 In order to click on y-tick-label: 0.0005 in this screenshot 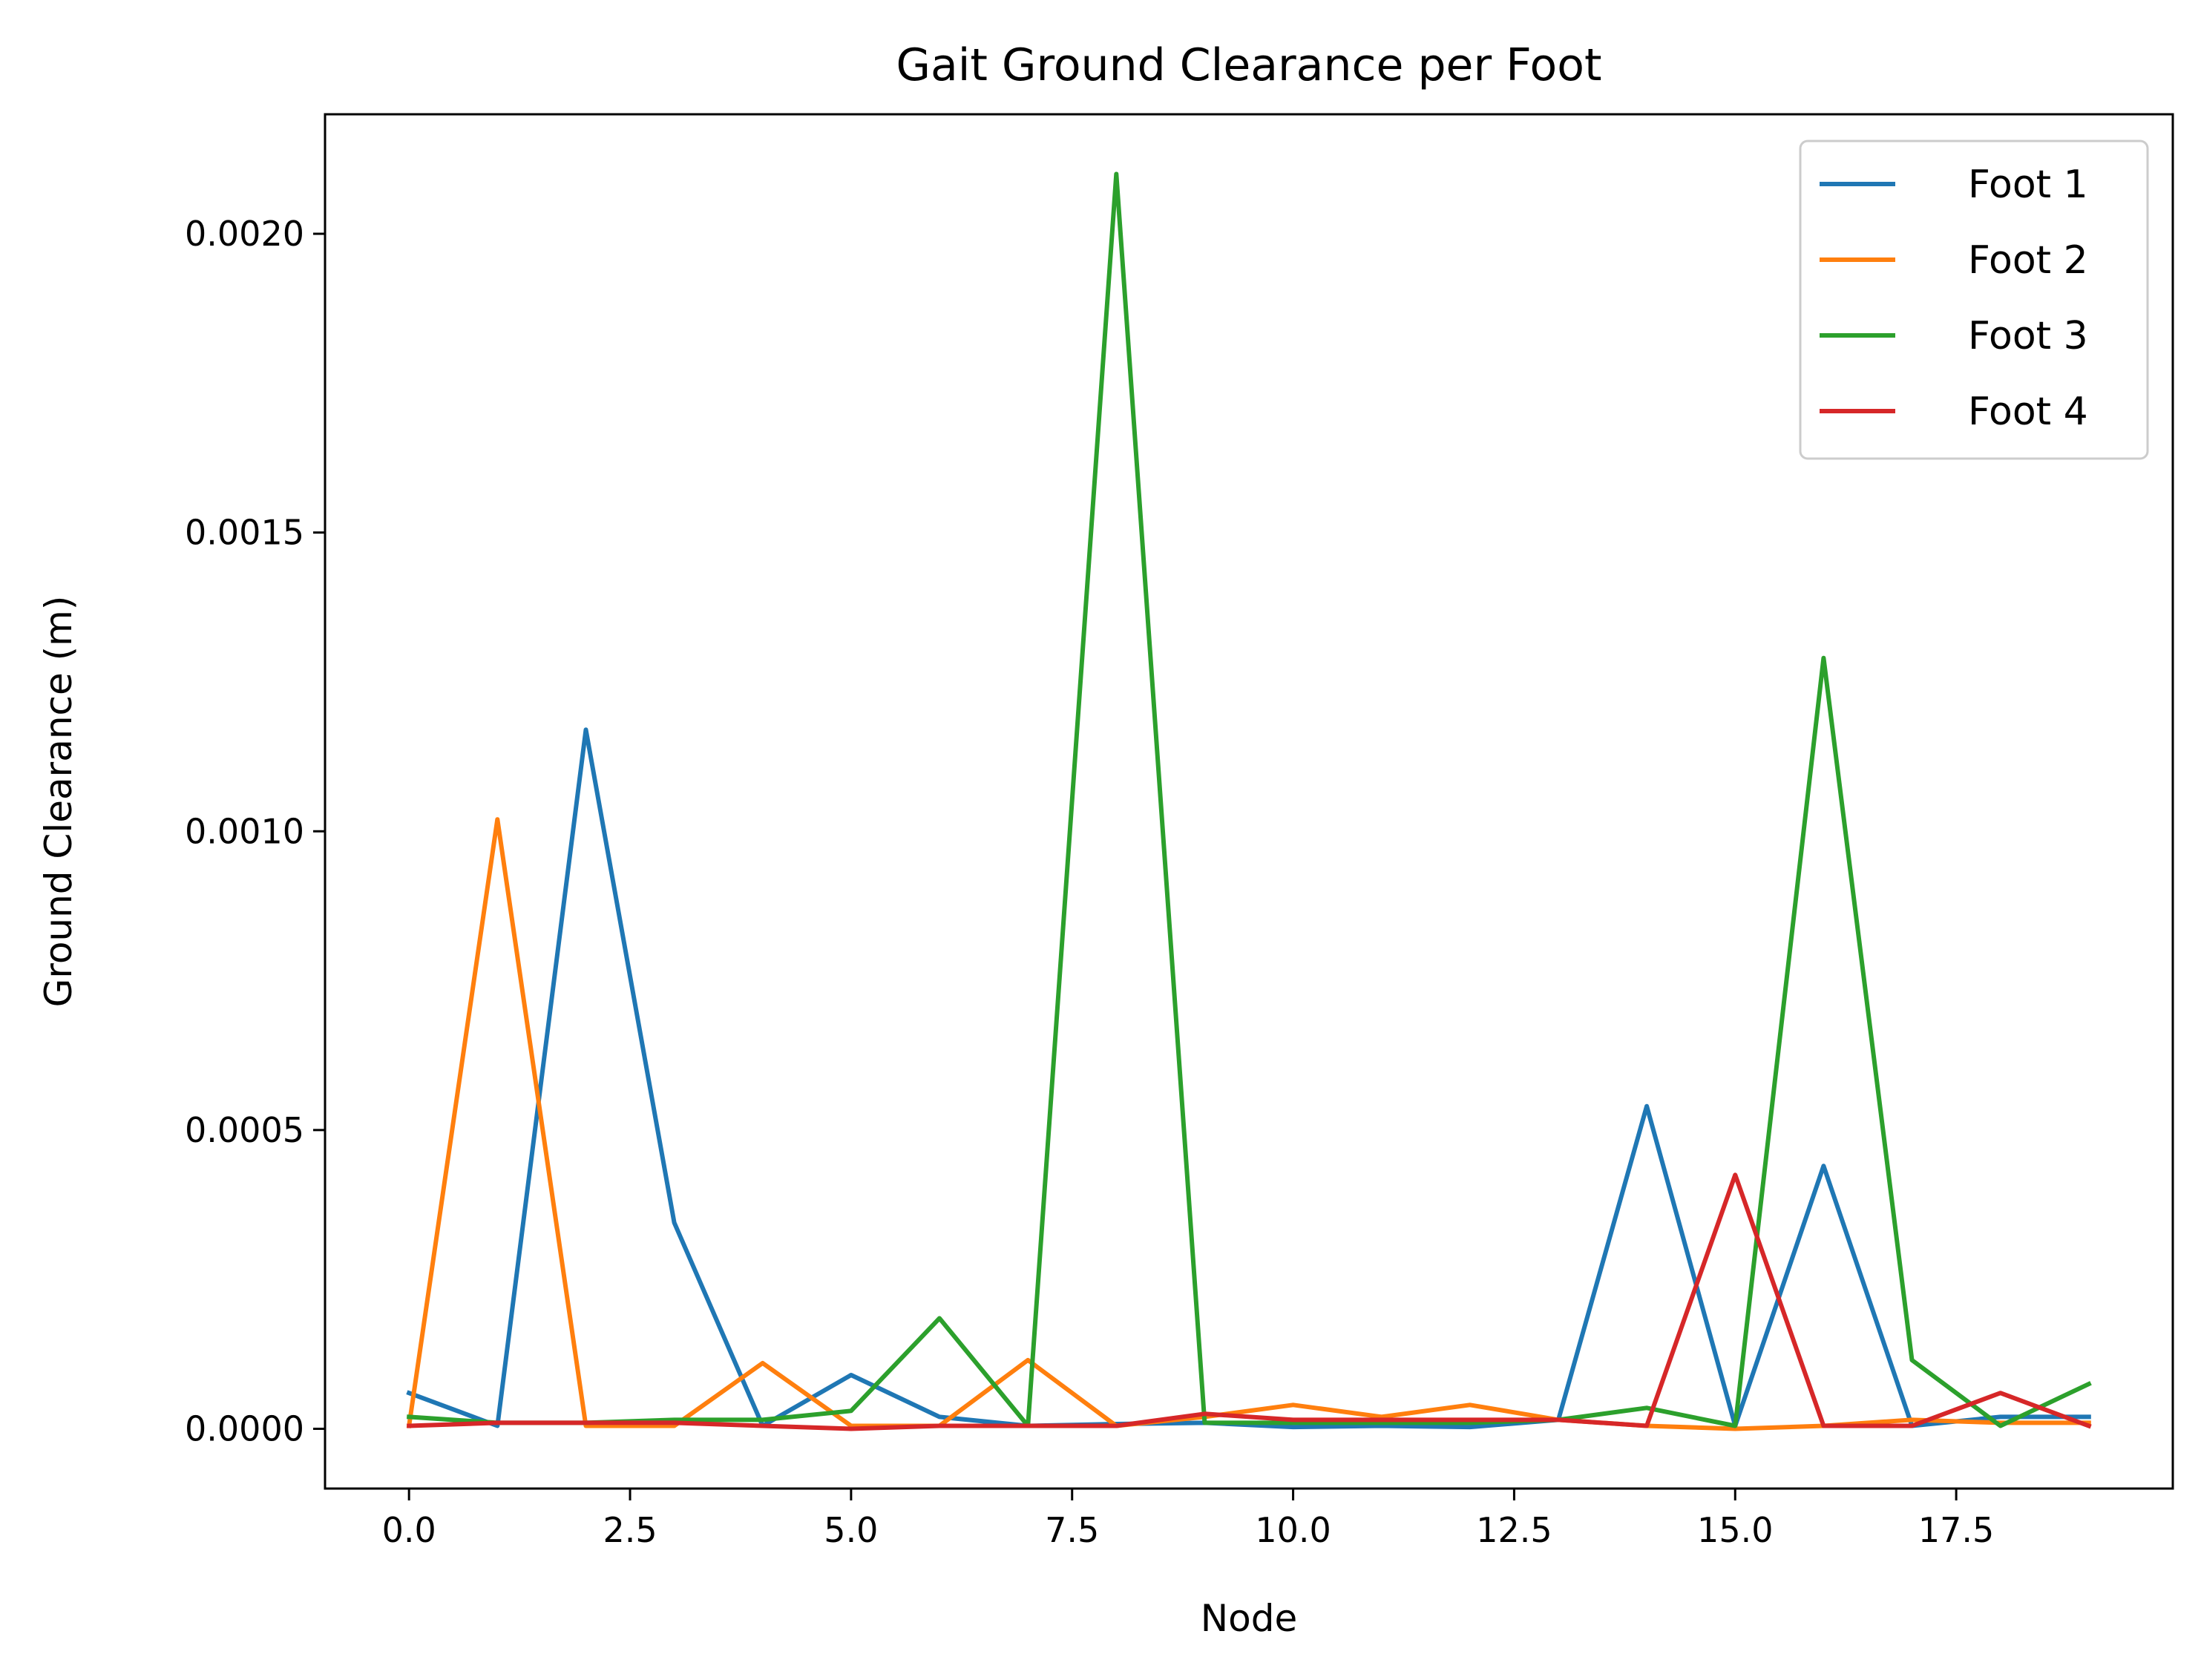, I will do `click(244, 1130)`.